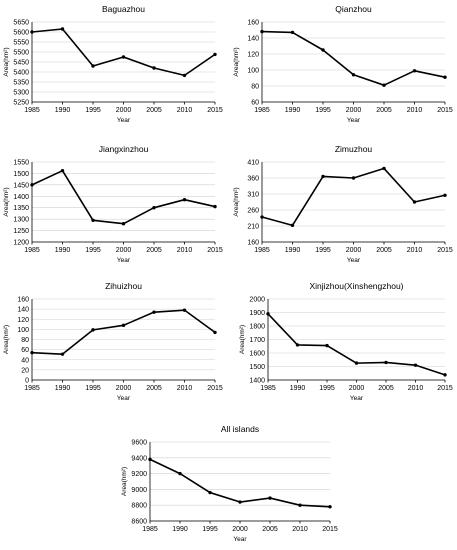 This screenshot has width=457, height=550. I want to click on y-tick-label: 120, so click(23, 320).